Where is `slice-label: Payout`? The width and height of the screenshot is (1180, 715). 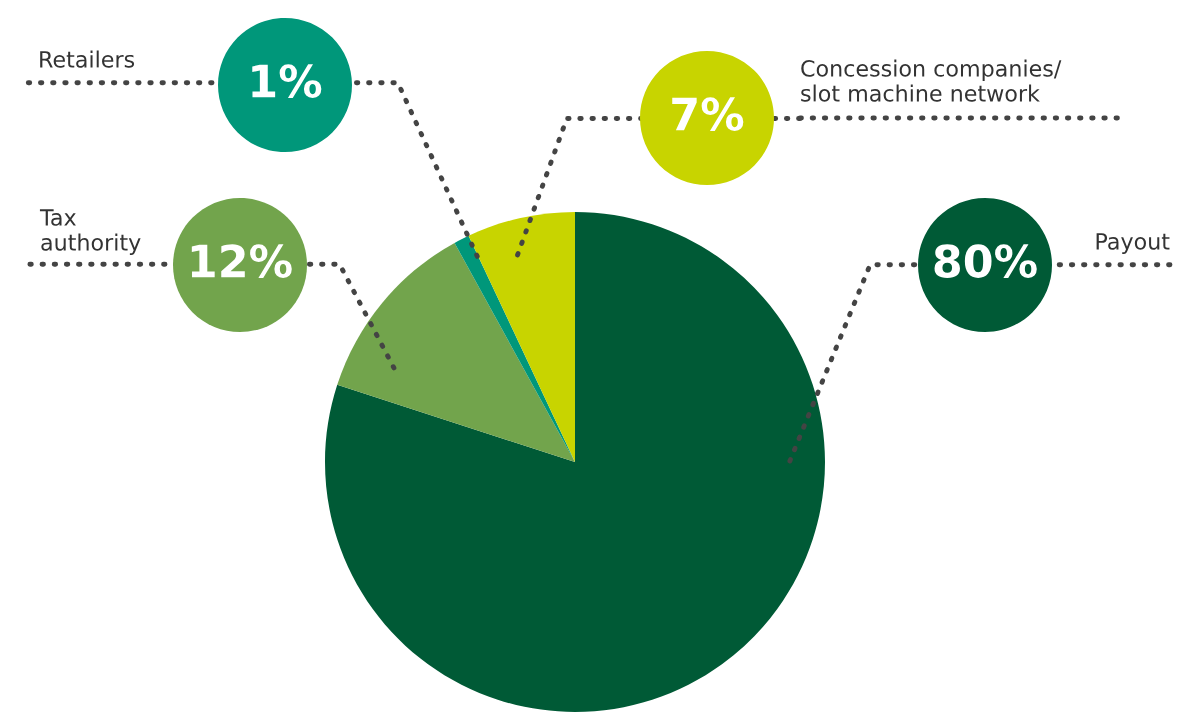
slice-label: Payout is located at coordinates (1133, 243).